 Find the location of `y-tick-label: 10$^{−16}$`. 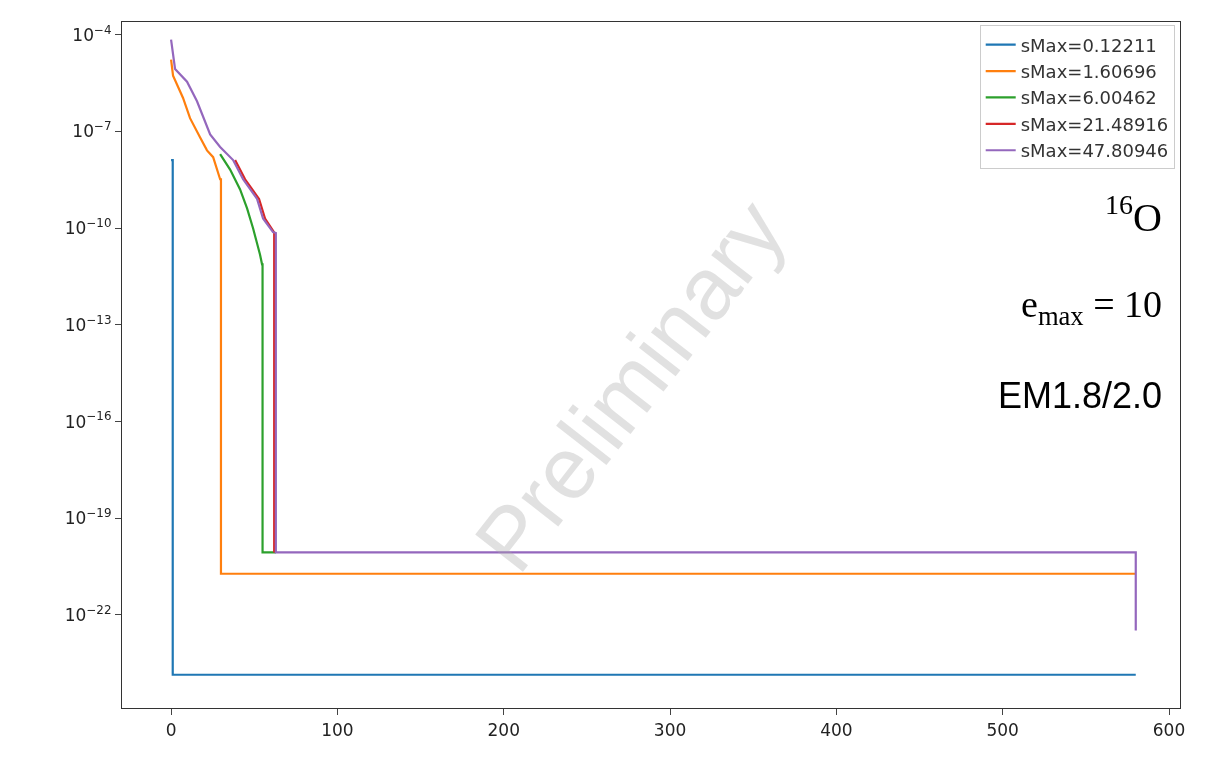

y-tick-label: 10$^{−16}$ is located at coordinates (88, 420).